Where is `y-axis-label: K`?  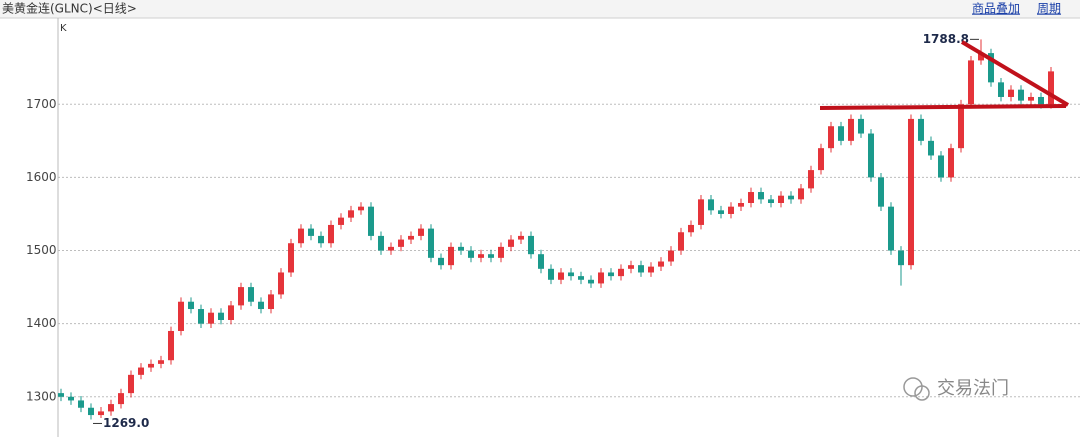 y-axis-label: K is located at coordinates (63, 28).